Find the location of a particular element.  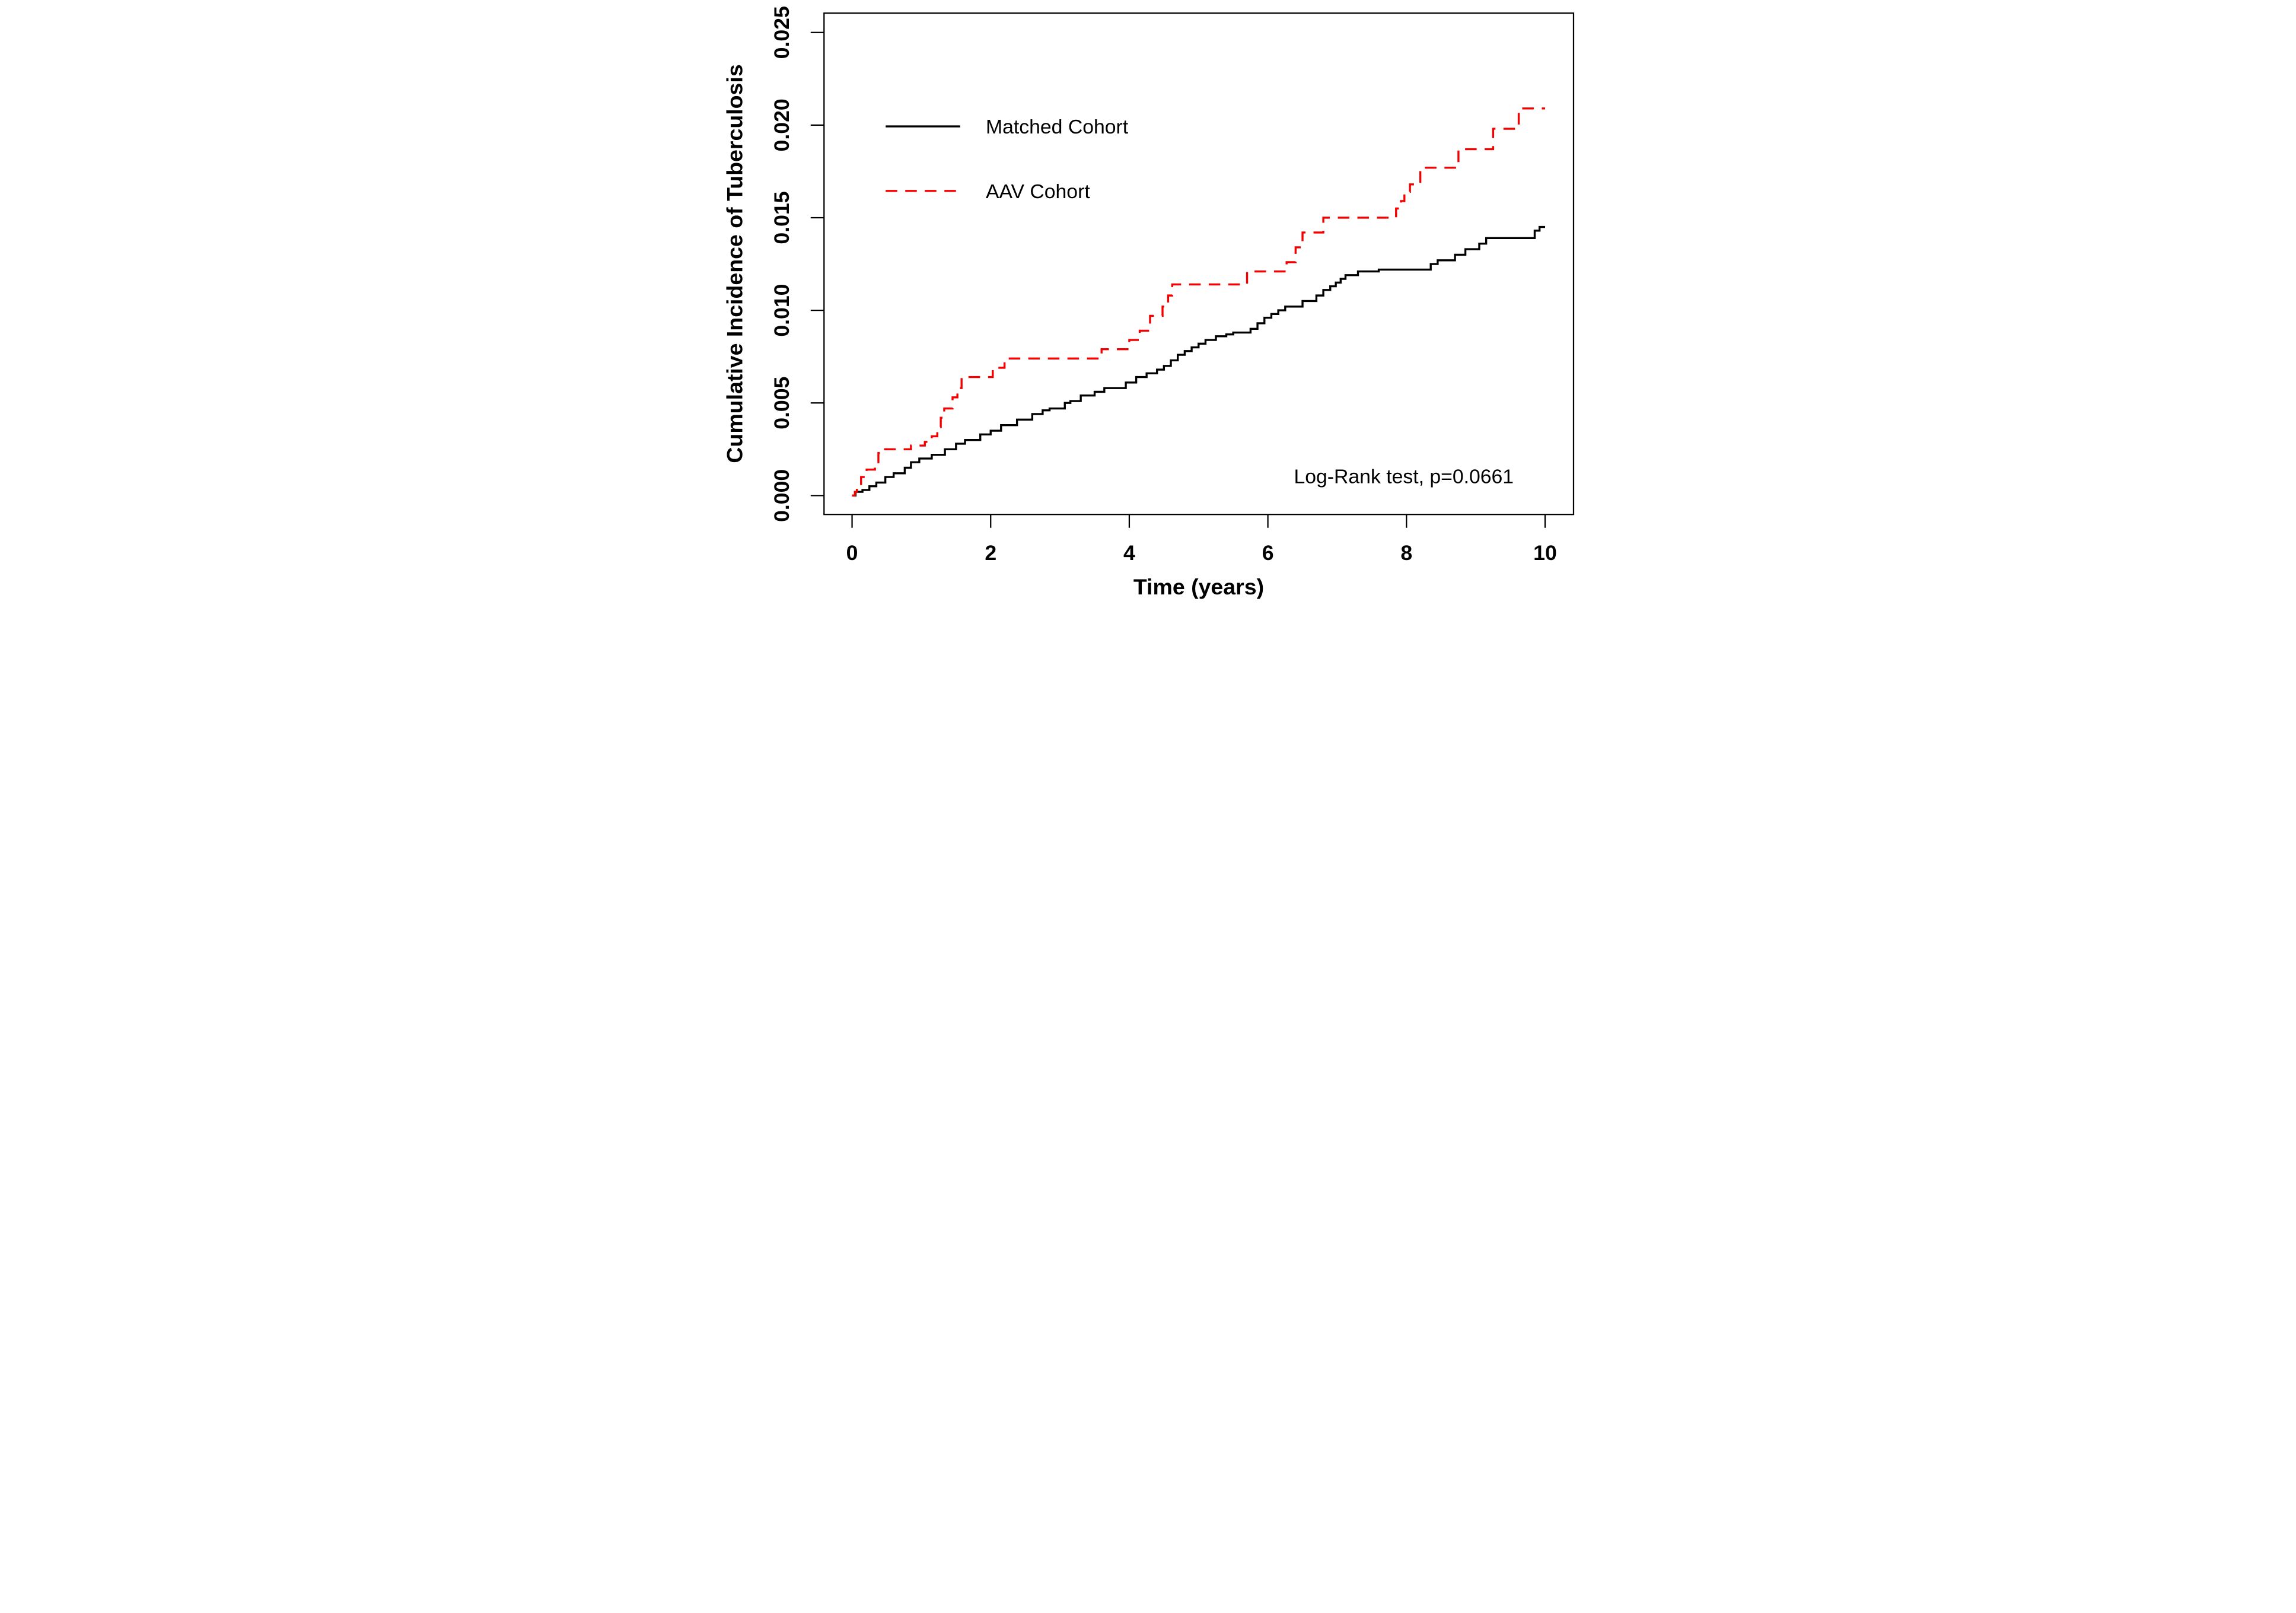

aav-cohort-curve is located at coordinates (1199, 302).